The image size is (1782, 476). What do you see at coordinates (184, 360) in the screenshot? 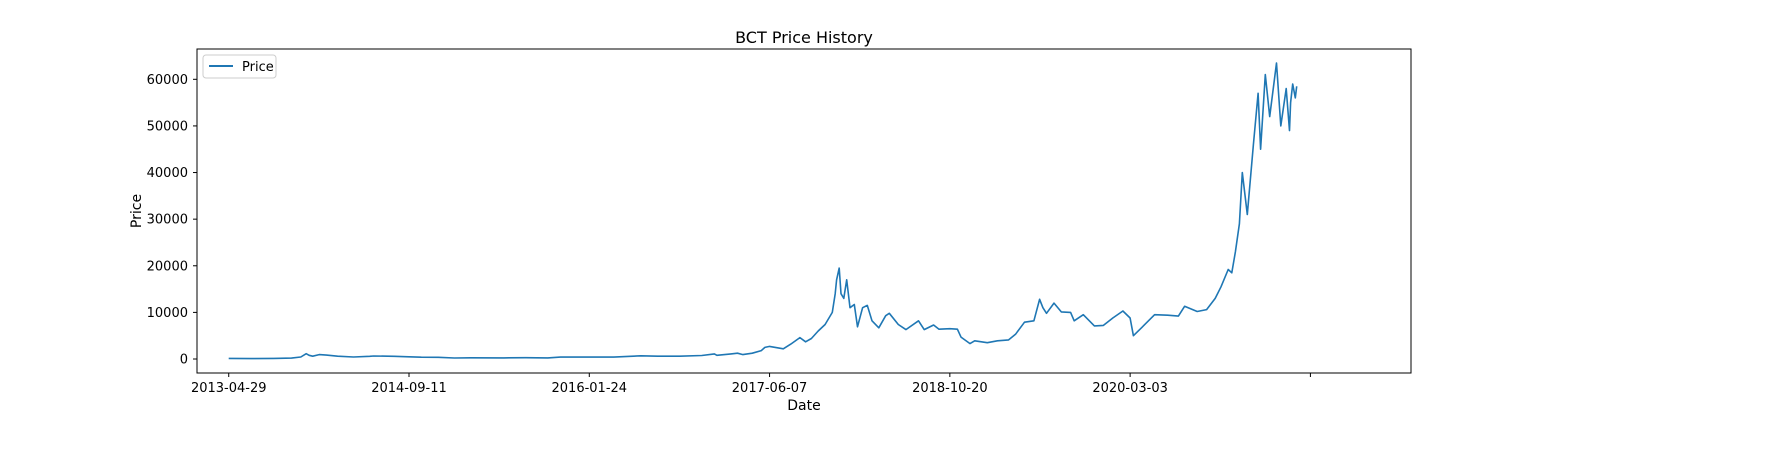
I see `y-tick-label: 0` at bounding box center [184, 360].